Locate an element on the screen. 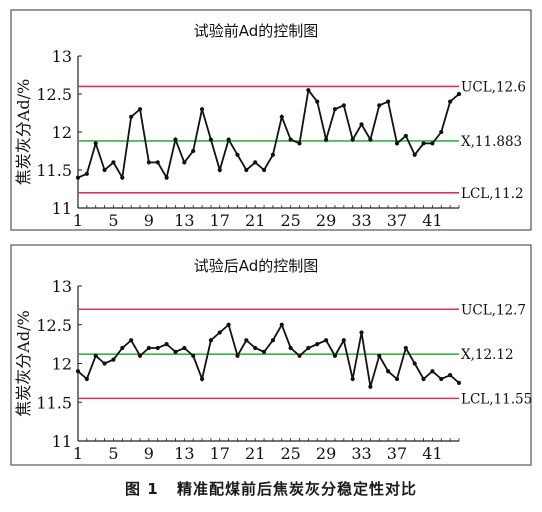 This screenshot has height=512, width=542. caption-number: 图 1 is located at coordinates (142, 489).